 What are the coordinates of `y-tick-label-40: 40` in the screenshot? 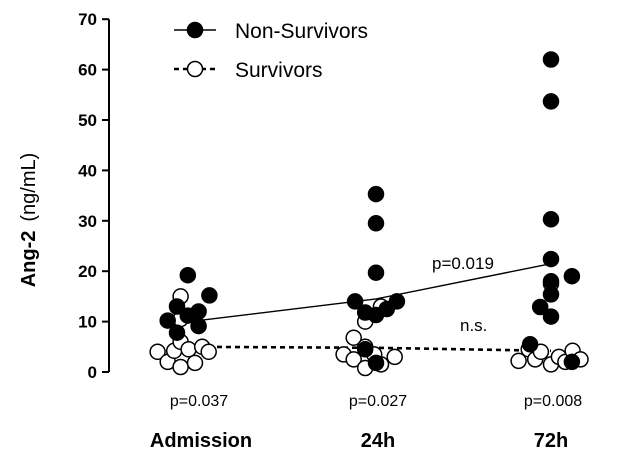 It's located at (87, 170).